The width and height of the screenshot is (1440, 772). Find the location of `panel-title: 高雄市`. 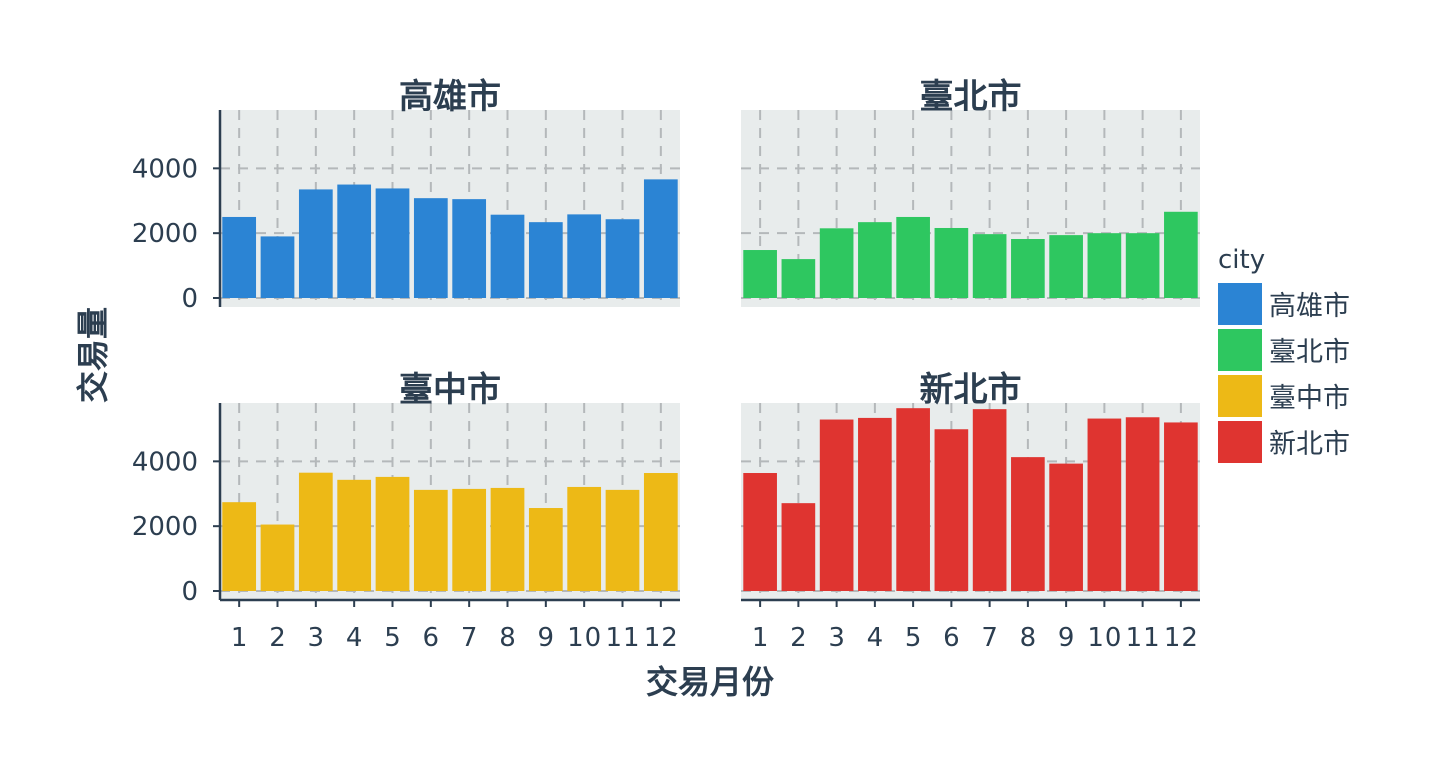

panel-title: 高雄市 is located at coordinates (450, 97).